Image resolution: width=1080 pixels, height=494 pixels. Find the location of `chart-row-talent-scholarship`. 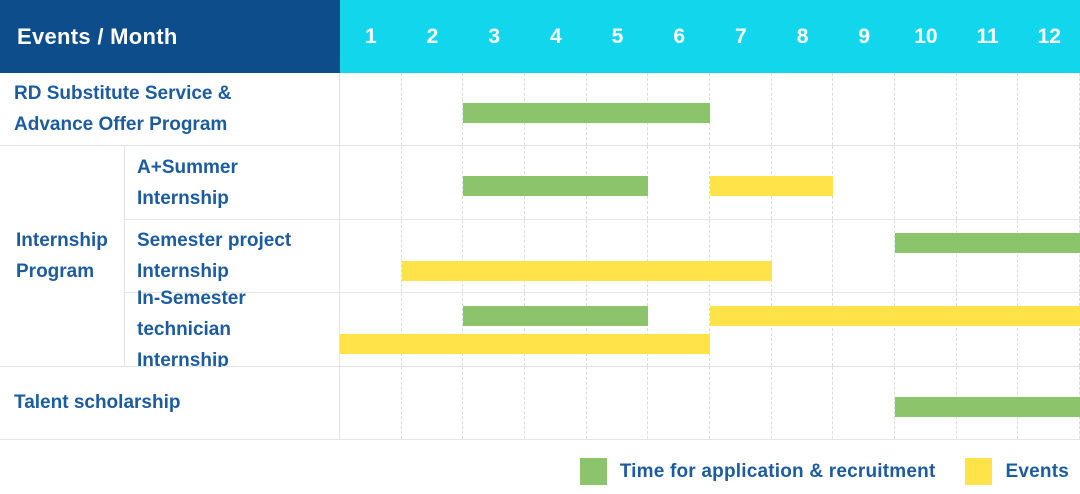

chart-row-talent-scholarship is located at coordinates (710, 403).